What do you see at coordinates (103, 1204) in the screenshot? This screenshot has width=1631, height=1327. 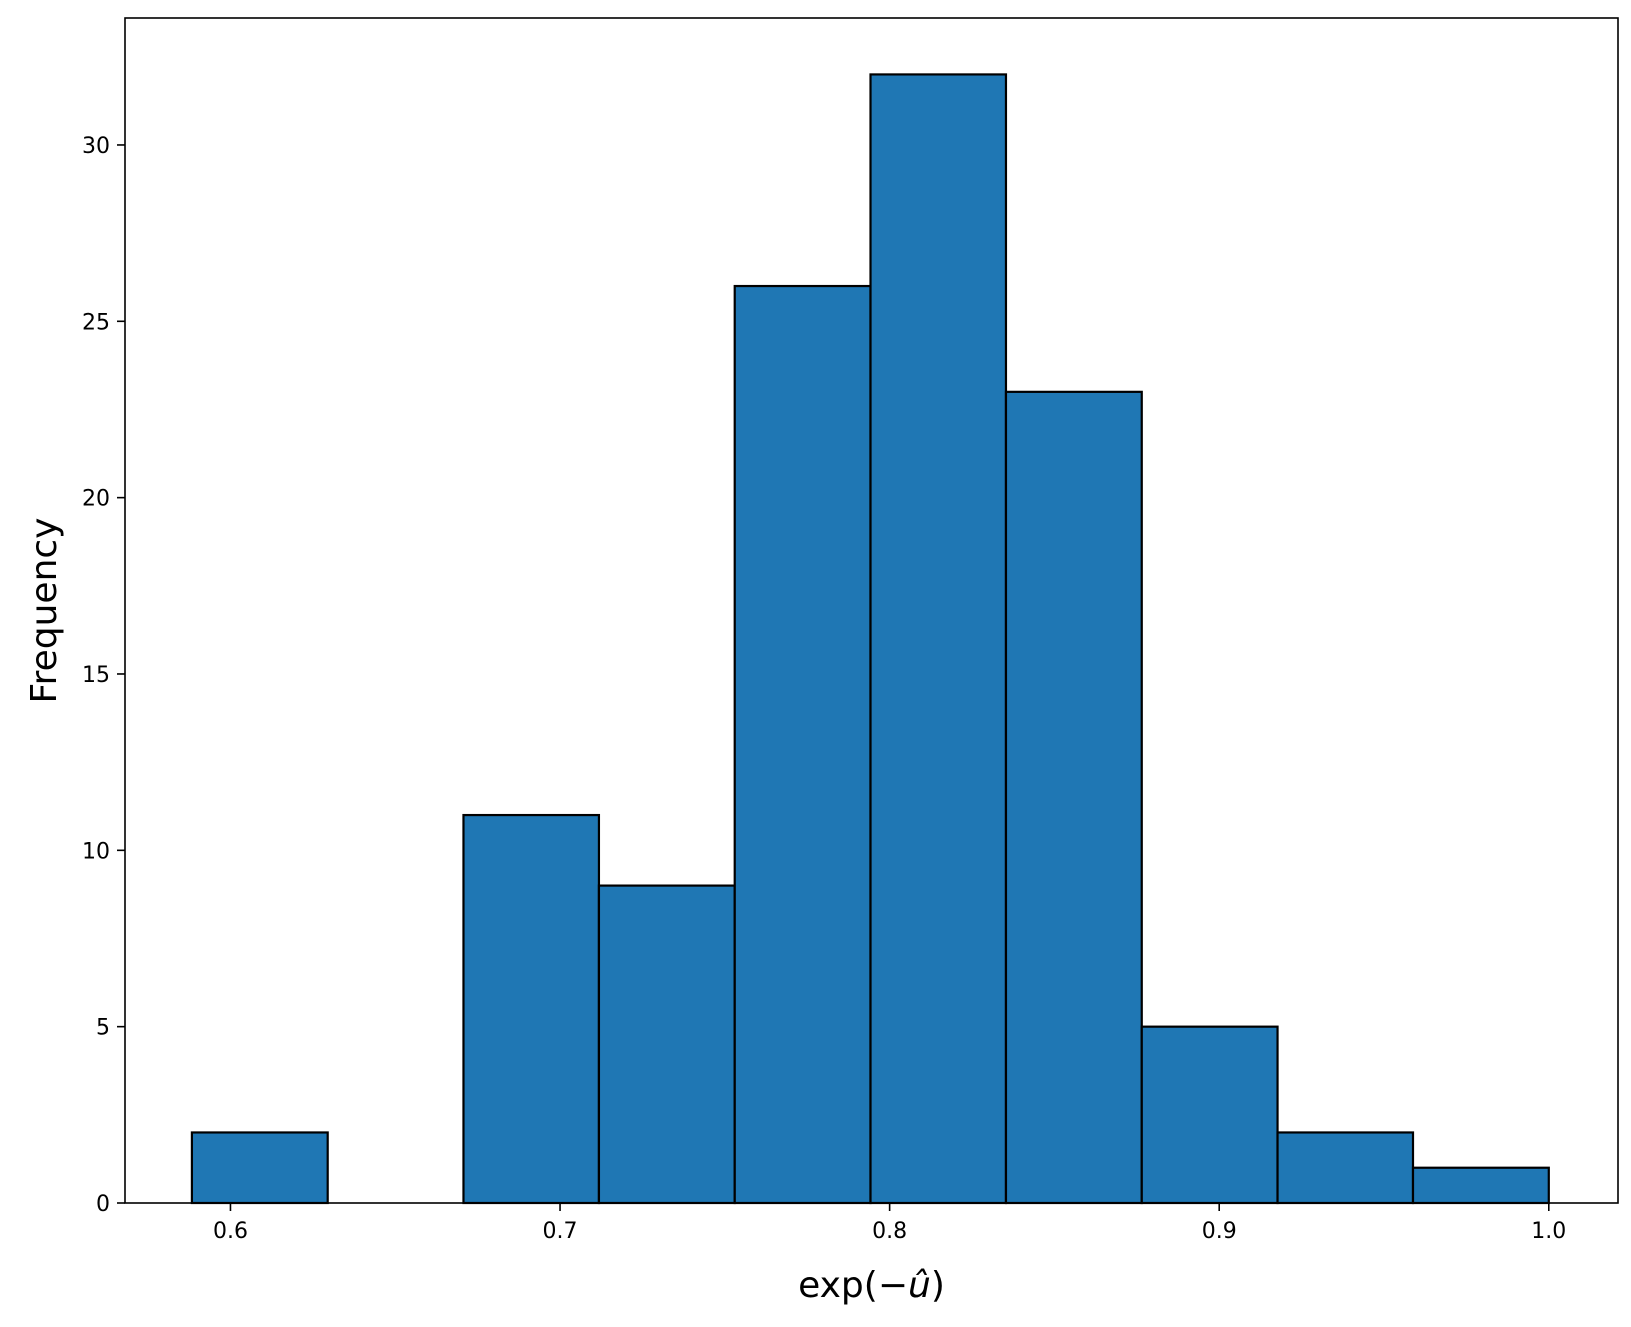 I see `y-tick-label: 0` at bounding box center [103, 1204].